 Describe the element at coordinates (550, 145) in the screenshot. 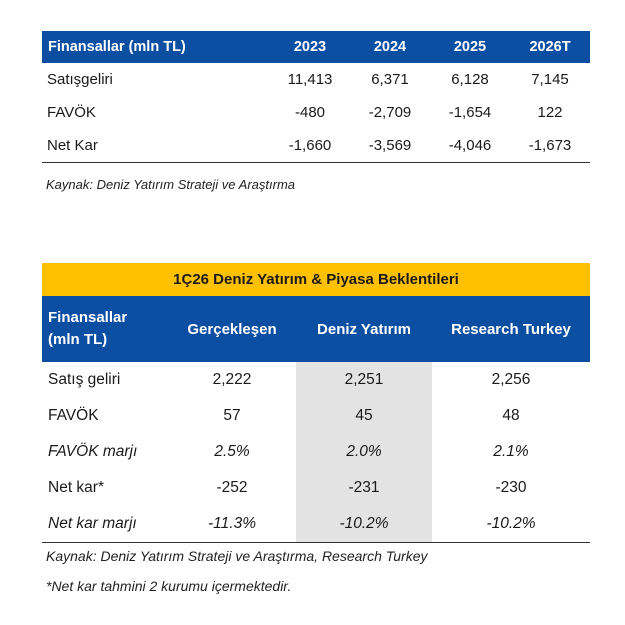

I see `cell-value: -1,673` at that location.